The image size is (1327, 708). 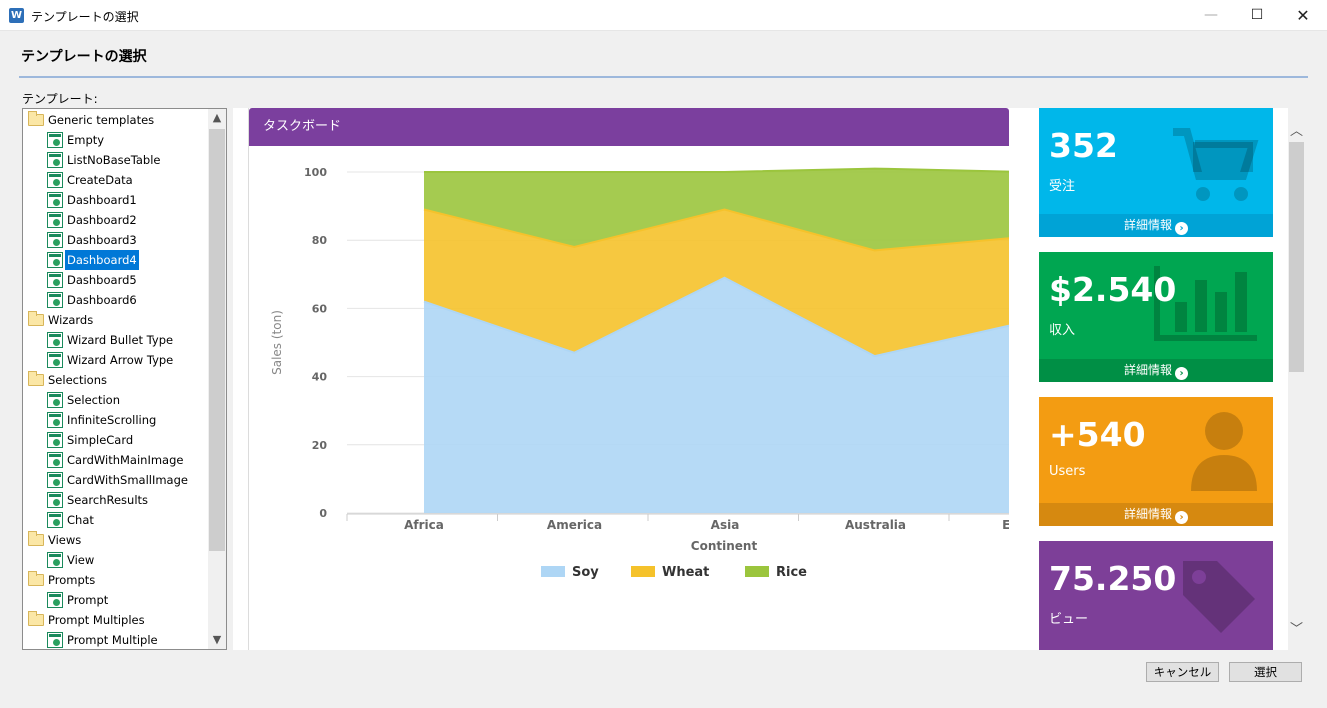 What do you see at coordinates (585, 572) in the screenshot?
I see `legend-label: Soy` at bounding box center [585, 572].